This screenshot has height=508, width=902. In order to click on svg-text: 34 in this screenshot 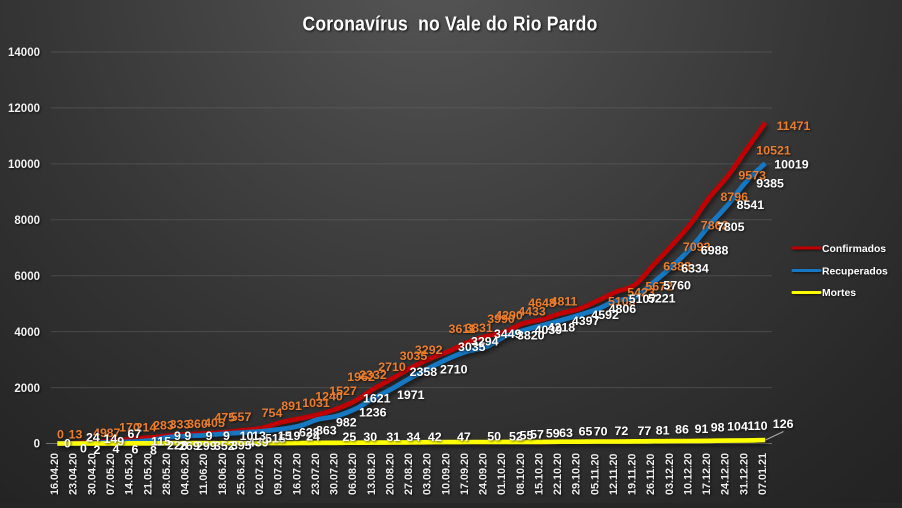, I will do `click(414, 437)`.